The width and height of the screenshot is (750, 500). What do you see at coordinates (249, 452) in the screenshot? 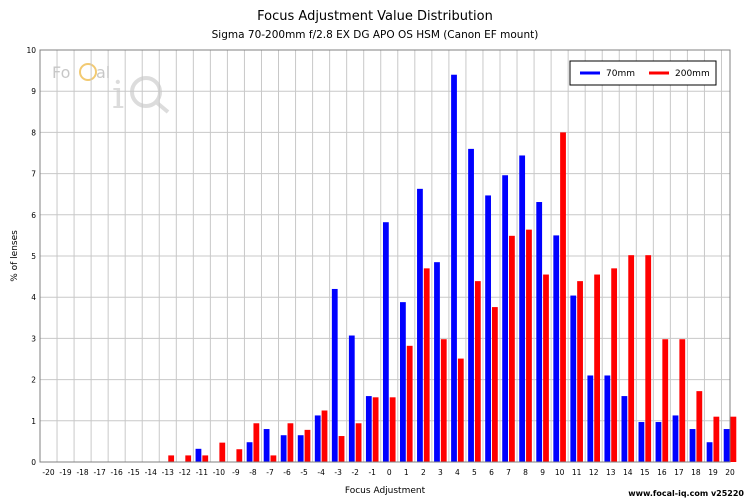
I see `bar-70mm--8` at bounding box center [249, 452].